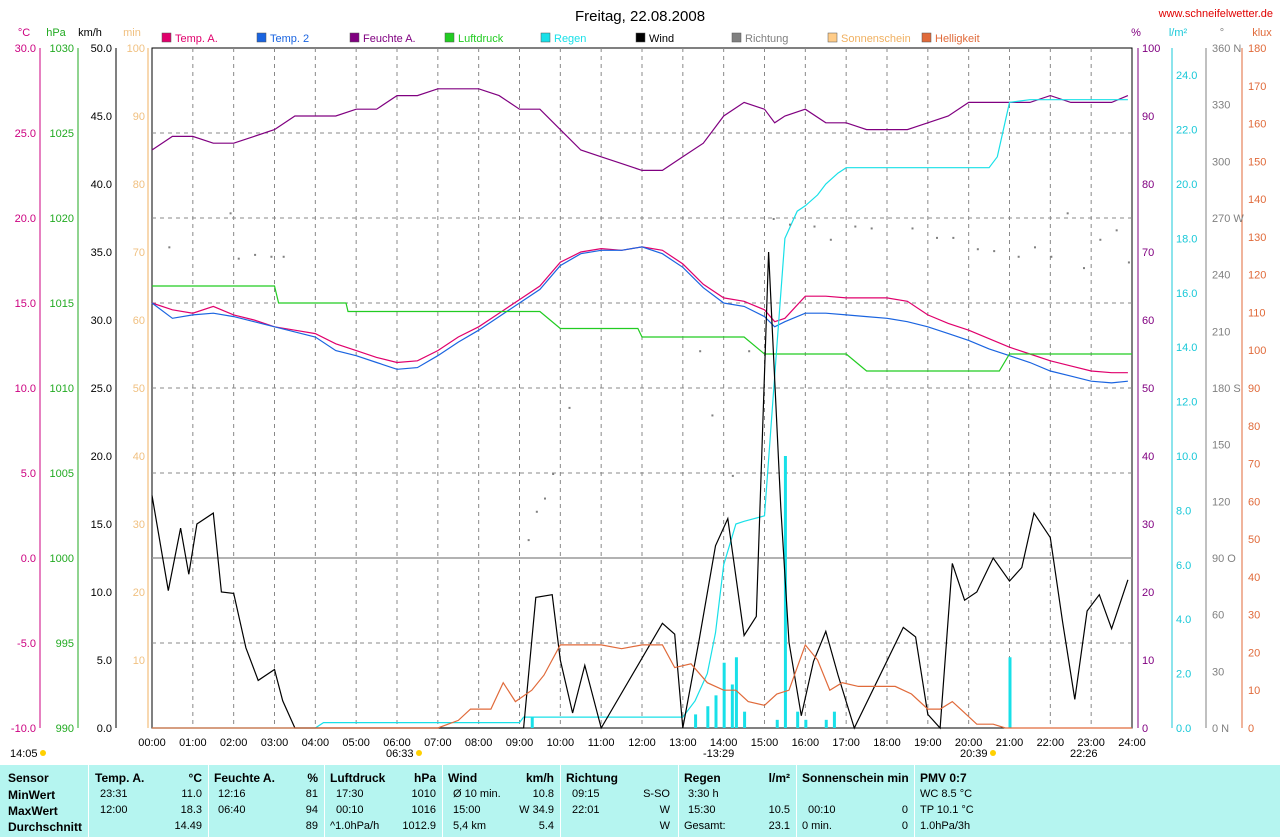 This screenshot has height=837, width=1280. I want to click on pressure-tick-3: 1015, so click(62, 304).